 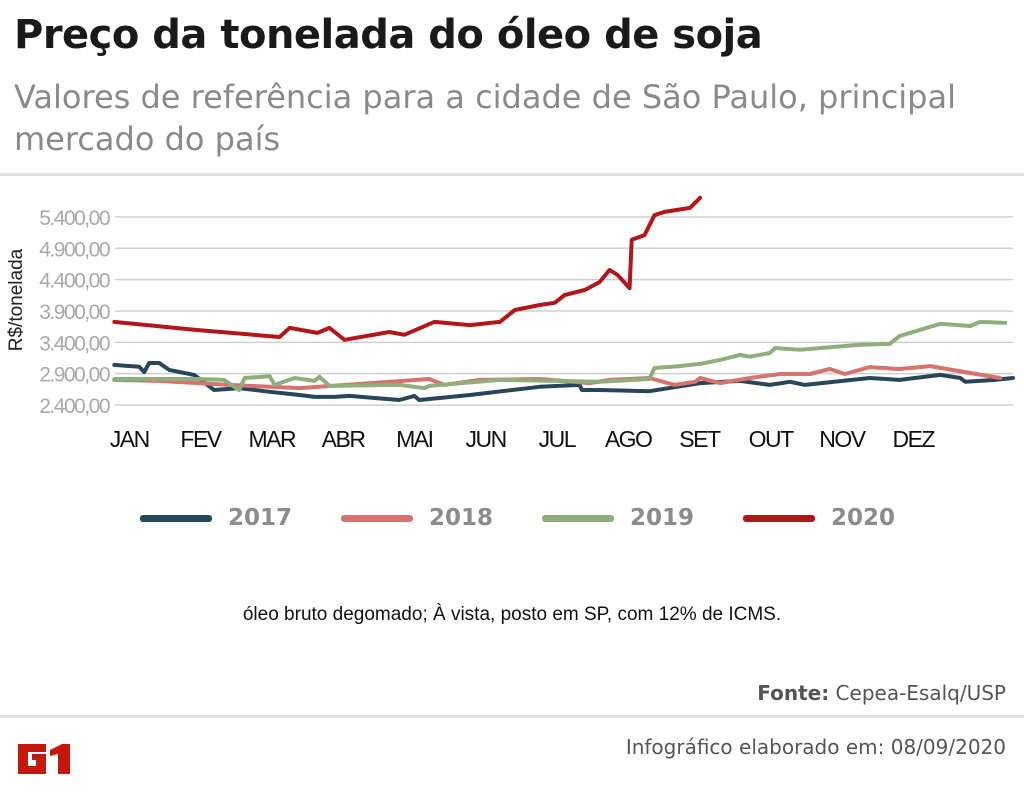 I want to click on source-label: Fonte:, so click(x=793, y=693).